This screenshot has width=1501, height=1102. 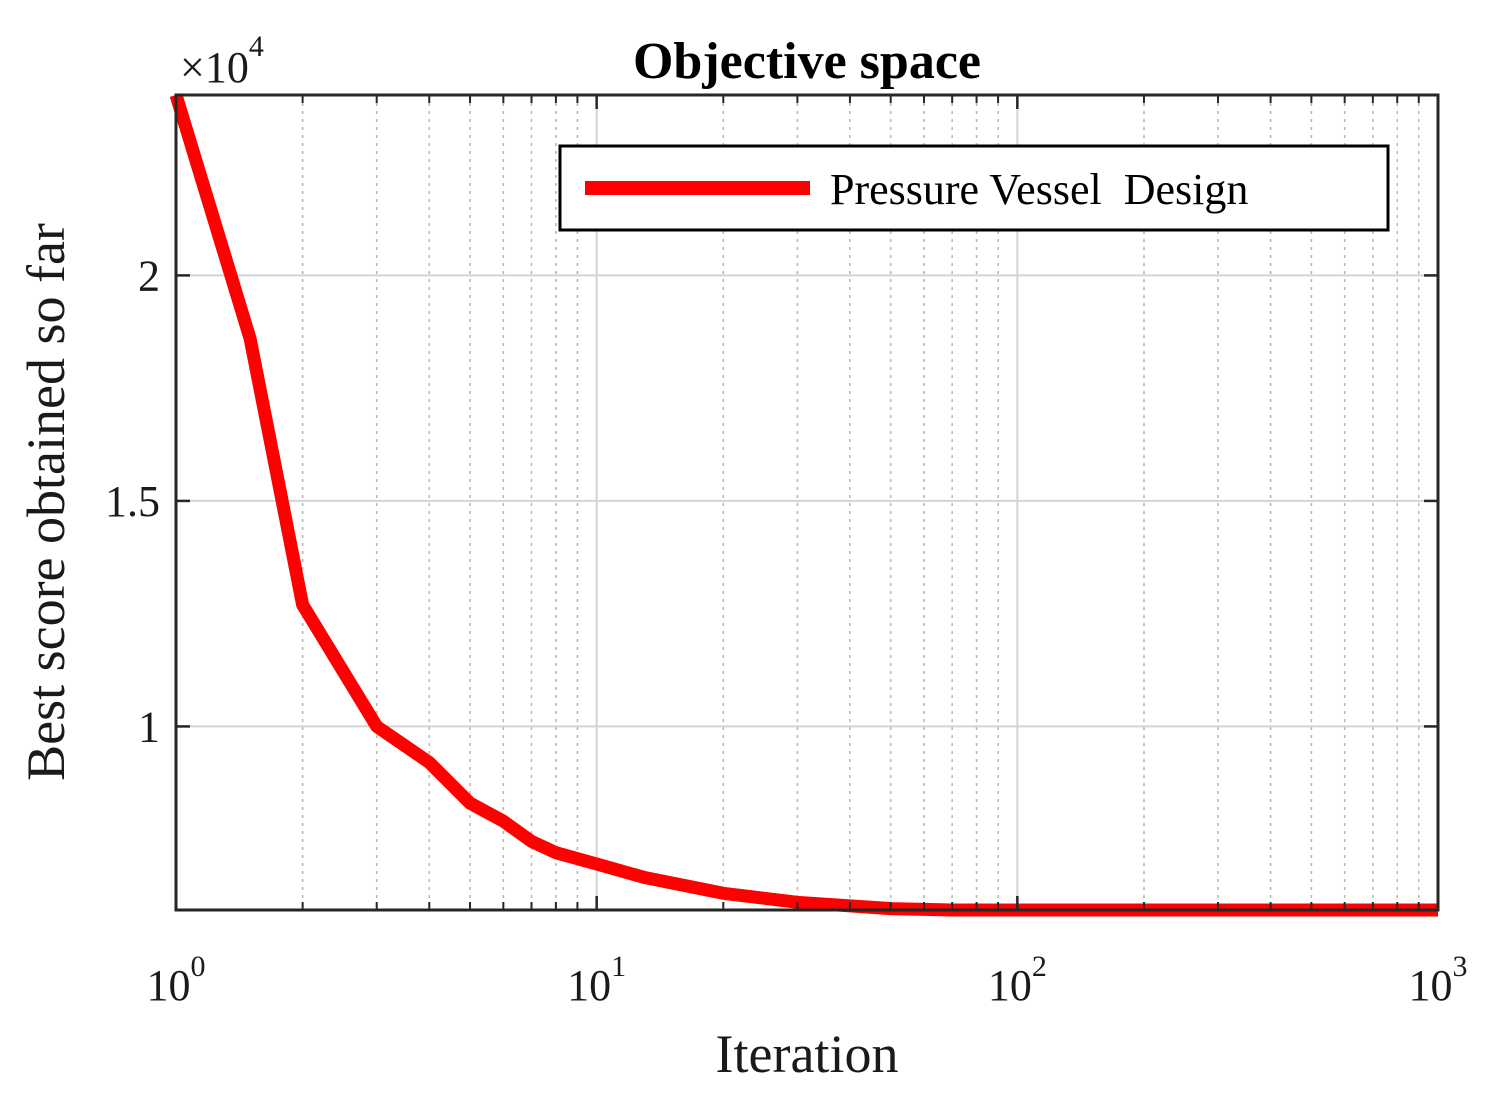 I want to click on legend-entry-label: Pressure Vessel Design, so click(x=1039, y=189).